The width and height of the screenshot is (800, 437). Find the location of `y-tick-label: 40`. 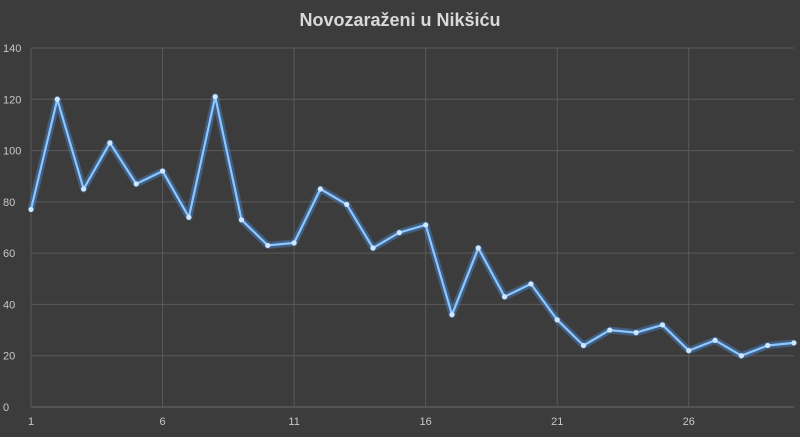

y-tick-label: 40 is located at coordinates (9, 305).